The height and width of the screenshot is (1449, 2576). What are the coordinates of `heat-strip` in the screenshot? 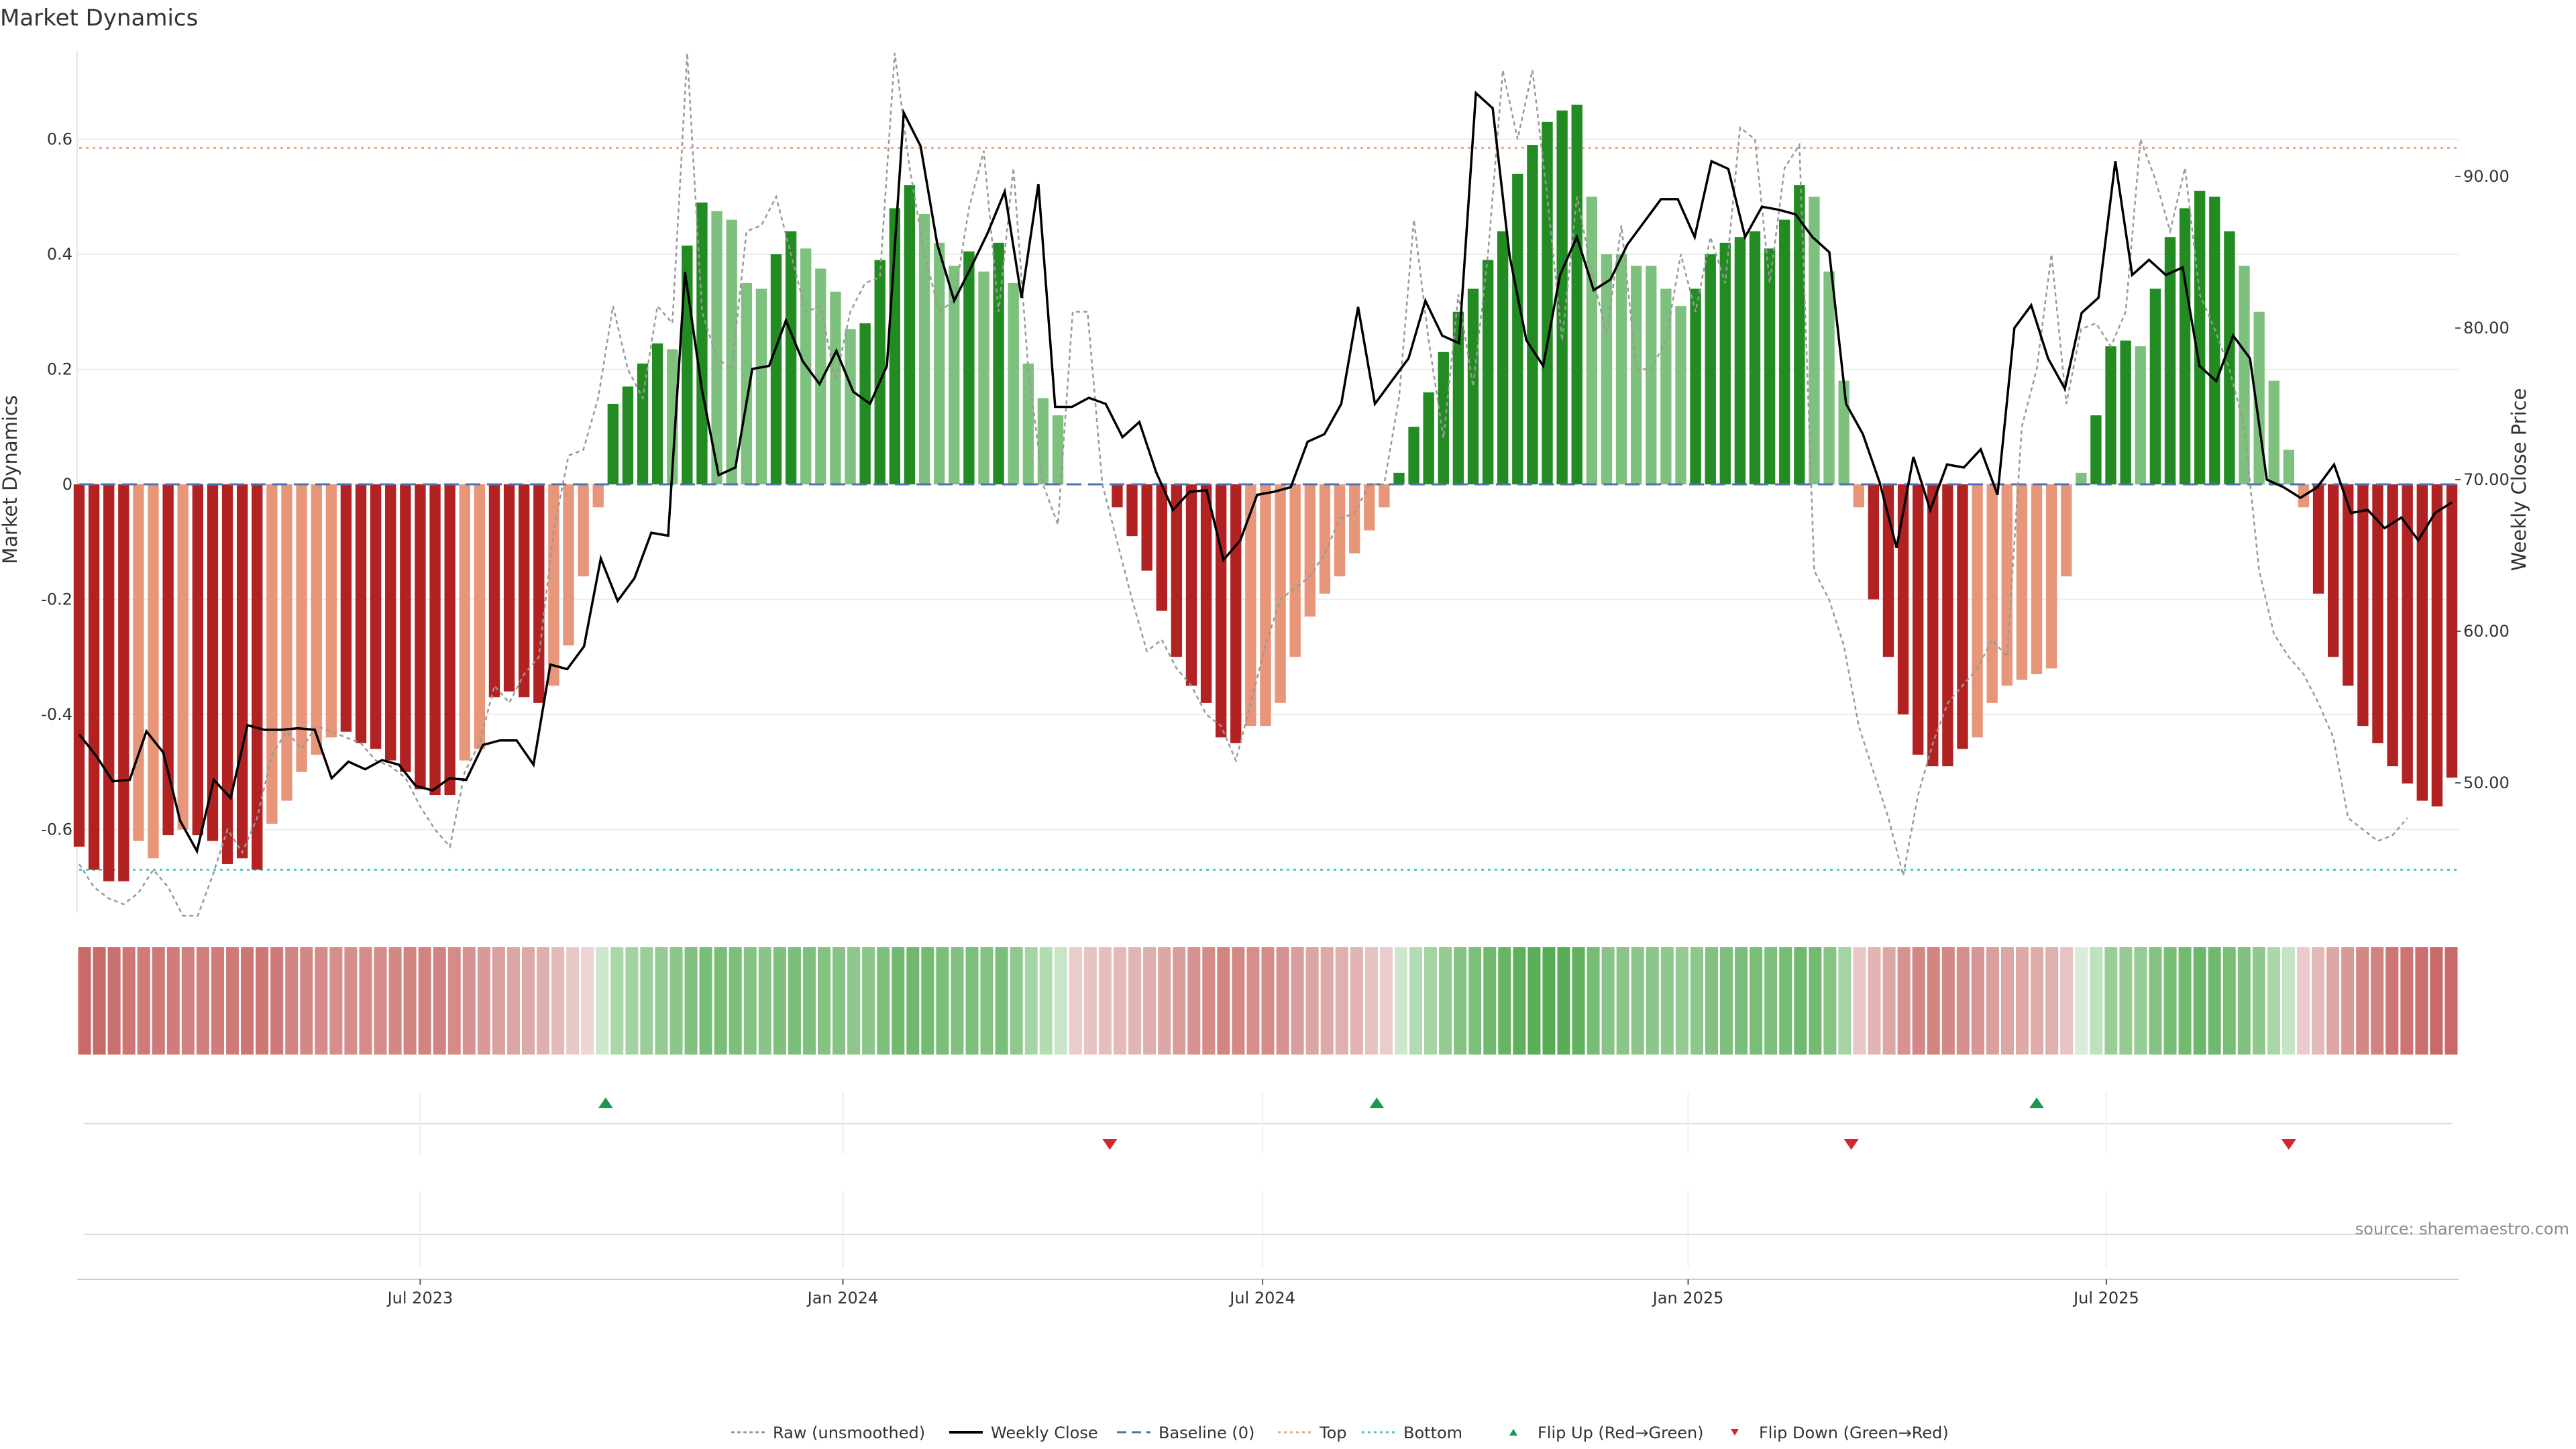 It's located at (1268, 1001).